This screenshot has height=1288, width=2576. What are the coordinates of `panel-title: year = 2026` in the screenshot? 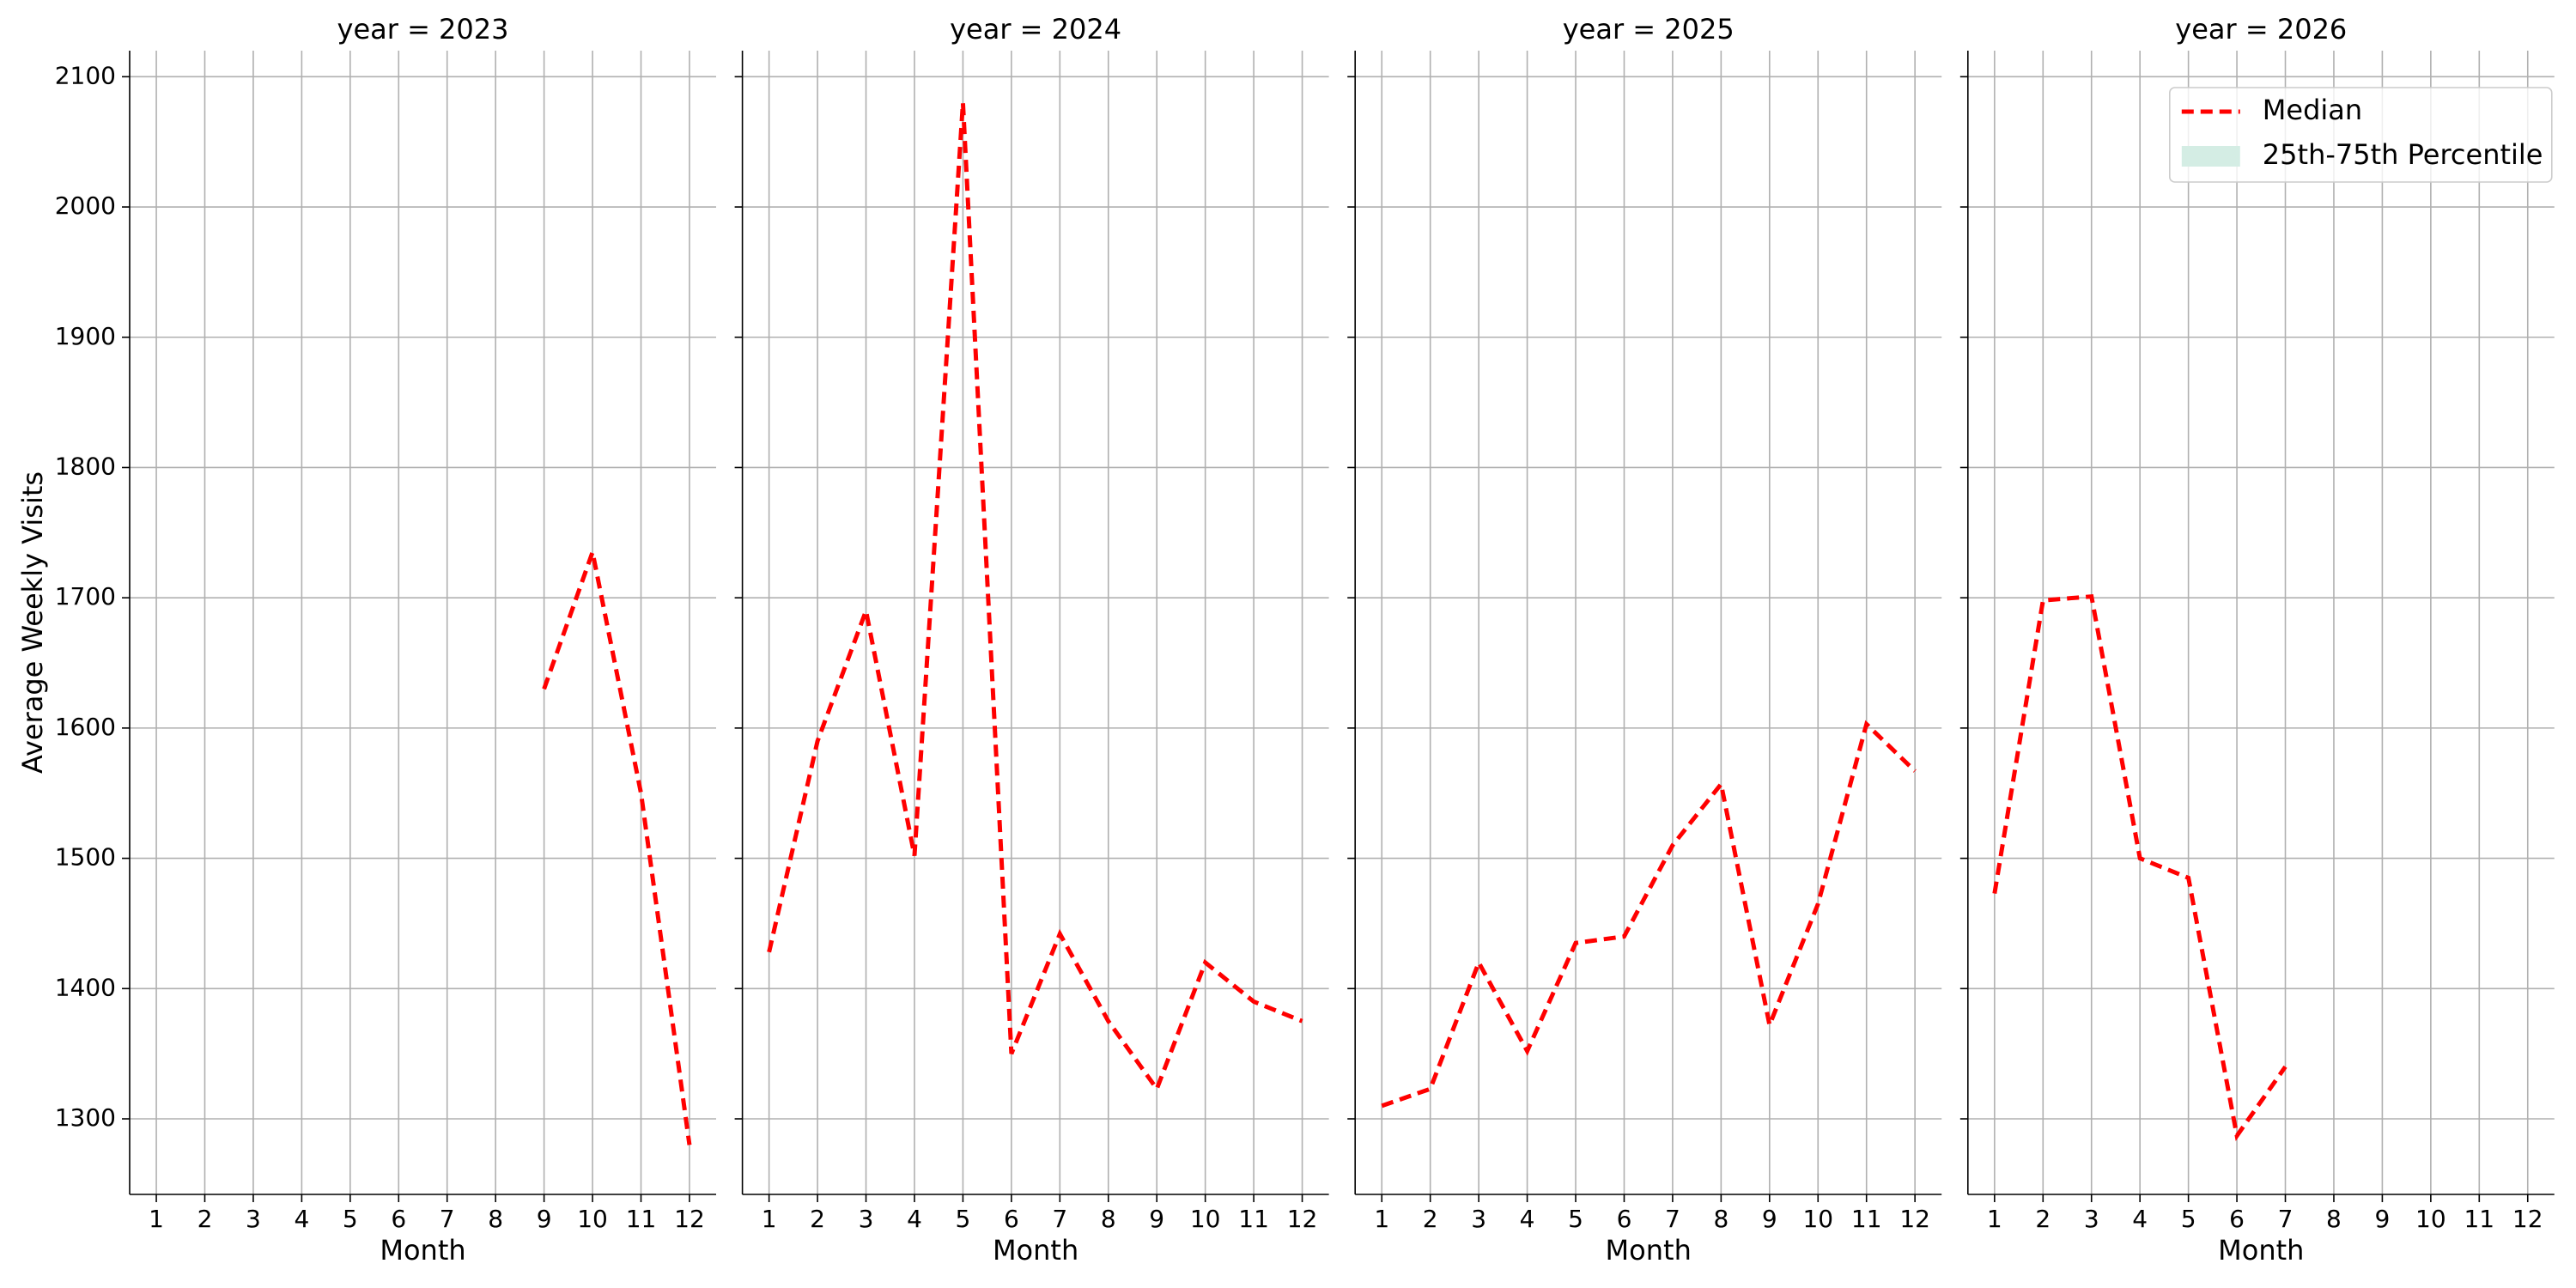 It's located at (2261, 29).